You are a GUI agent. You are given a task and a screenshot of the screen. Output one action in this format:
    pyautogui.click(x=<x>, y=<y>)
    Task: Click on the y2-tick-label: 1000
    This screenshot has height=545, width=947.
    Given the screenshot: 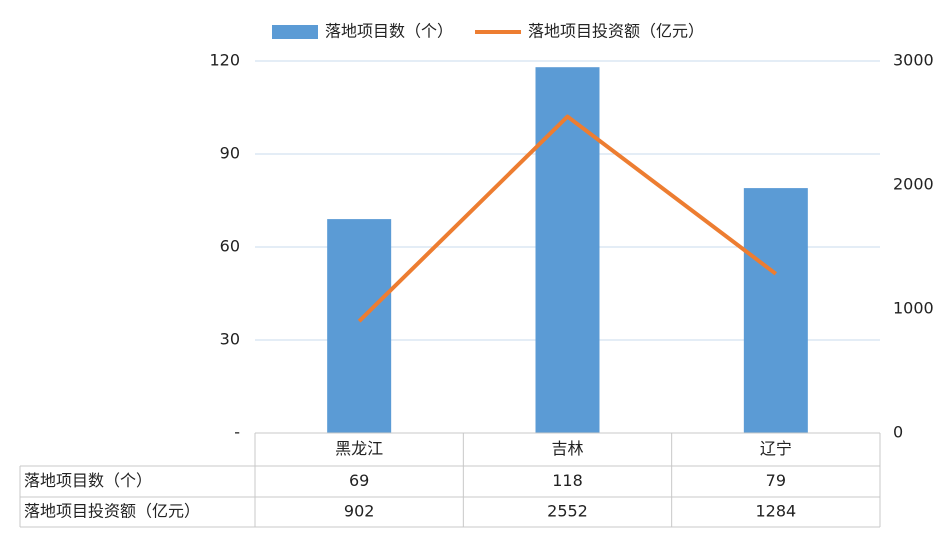 What is the action you would take?
    pyautogui.click(x=913, y=308)
    